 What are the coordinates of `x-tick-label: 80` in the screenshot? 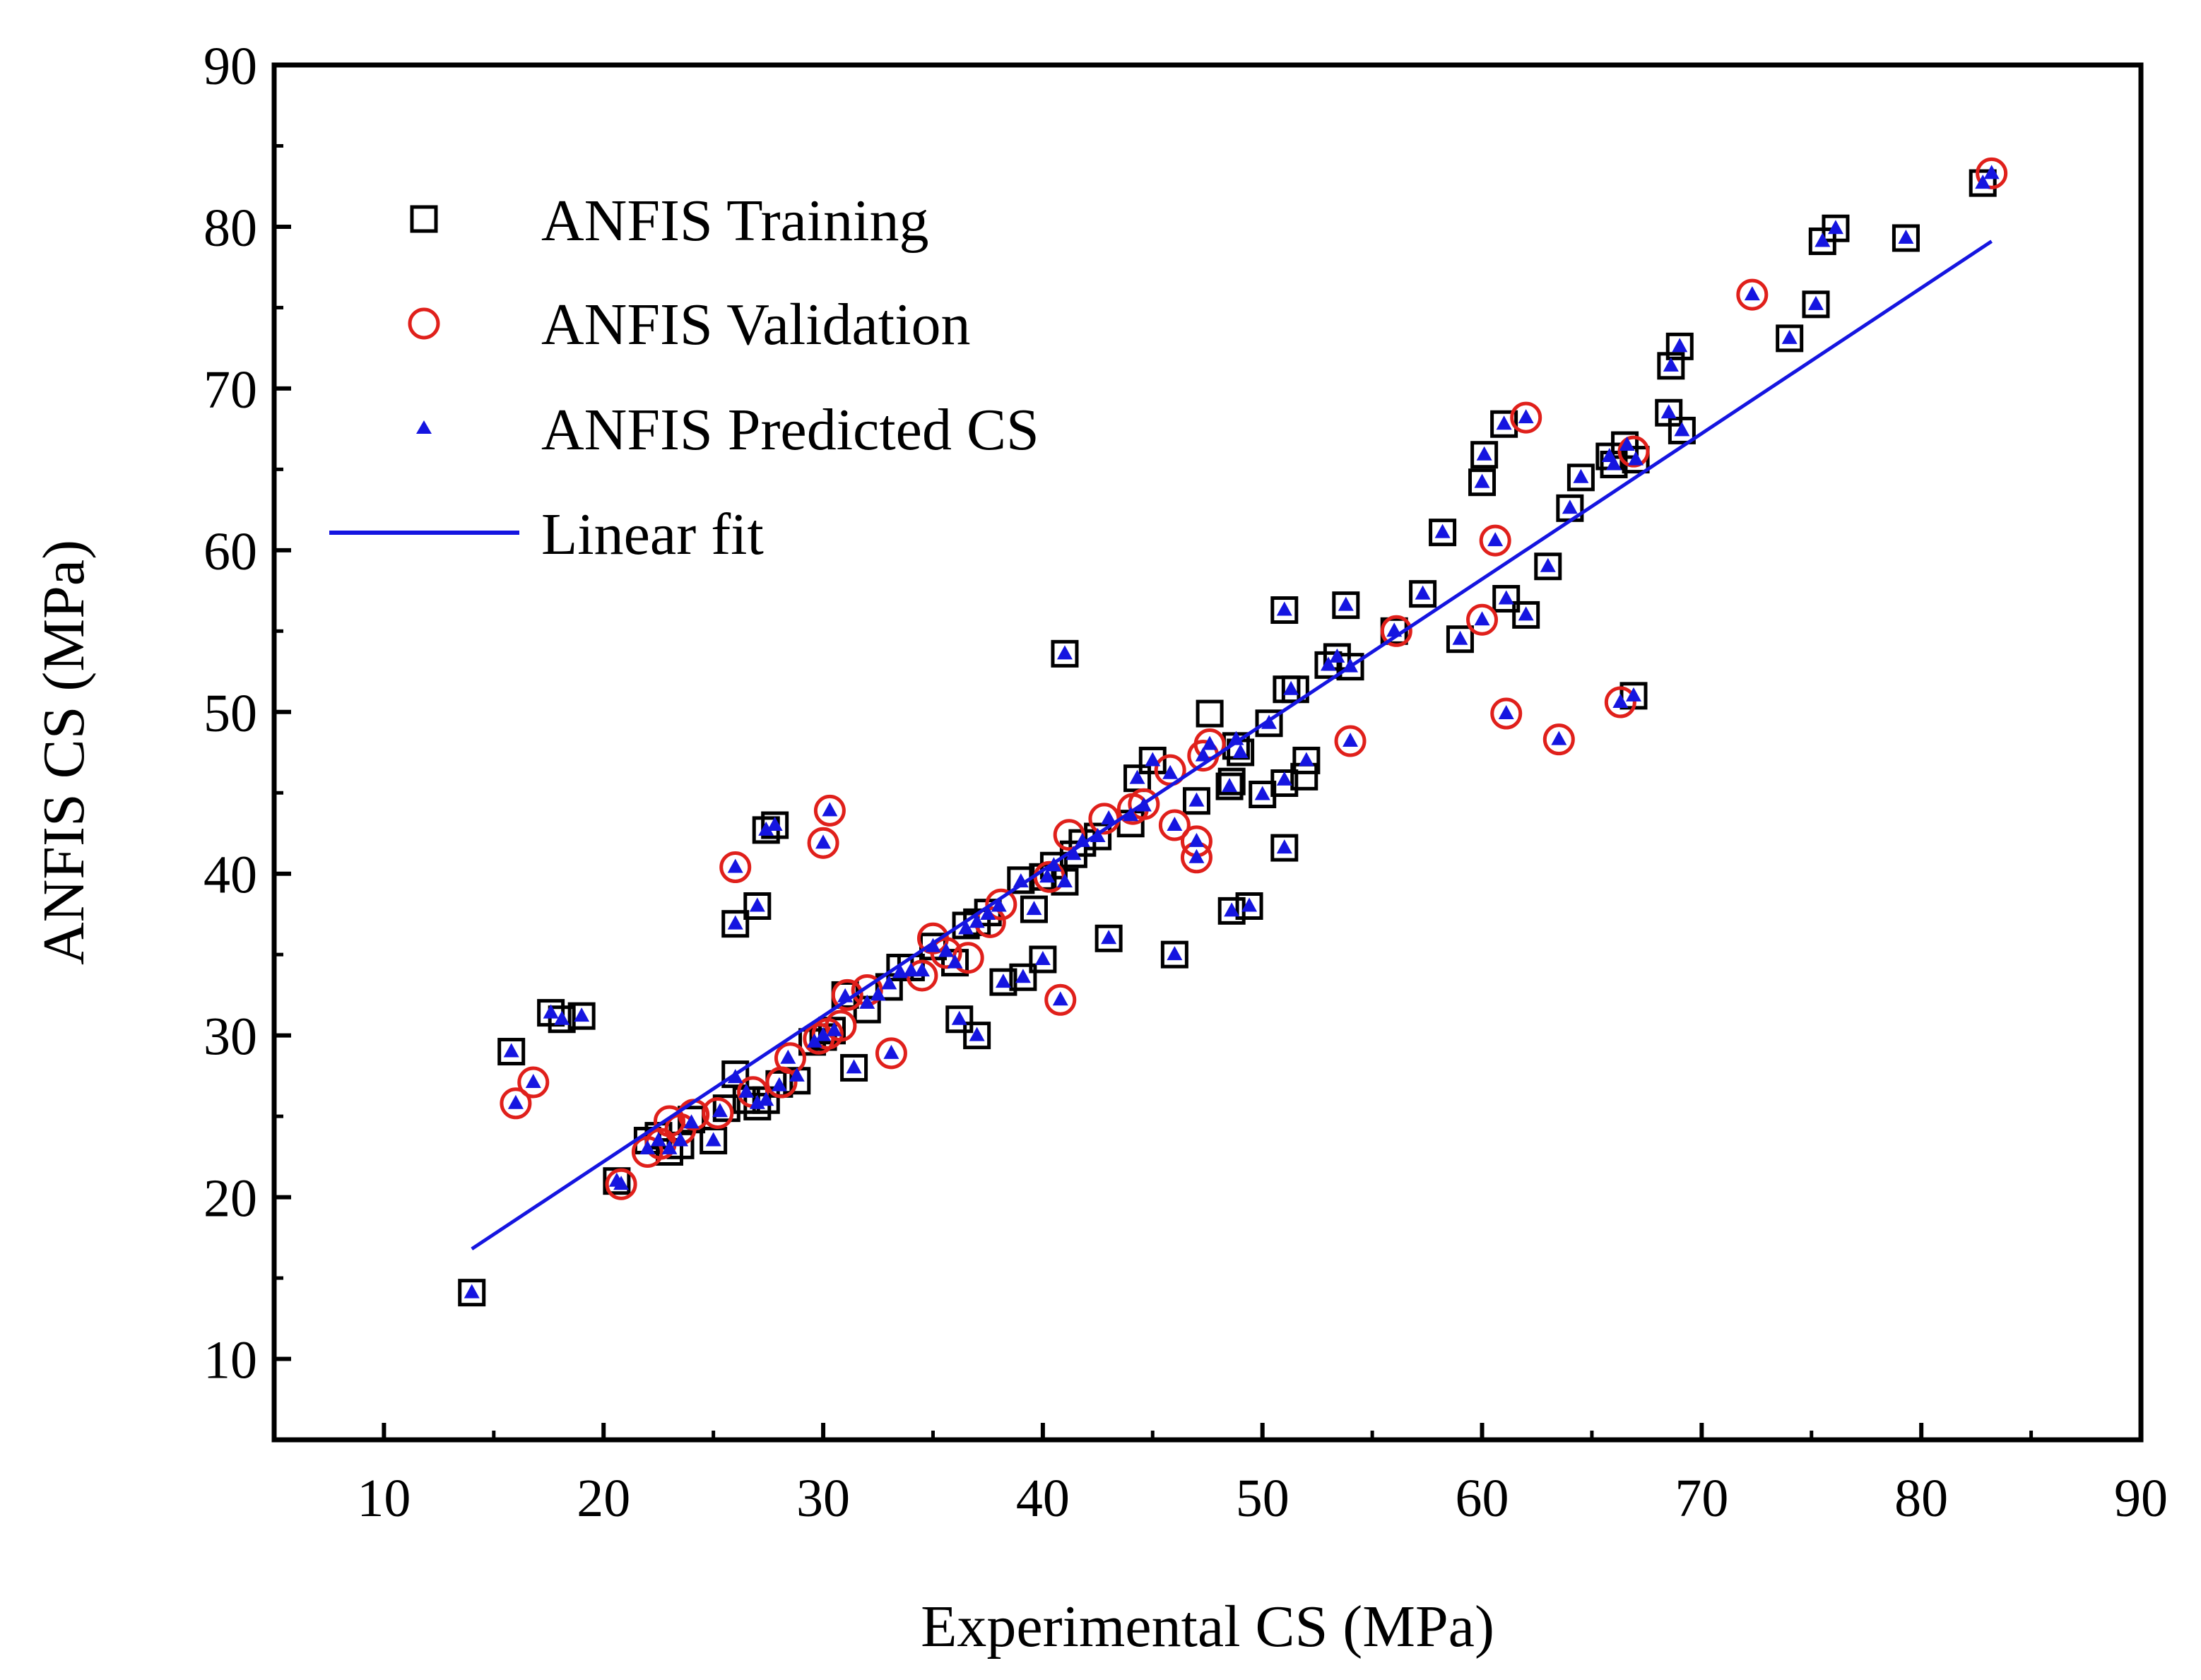 It's located at (1921, 1498).